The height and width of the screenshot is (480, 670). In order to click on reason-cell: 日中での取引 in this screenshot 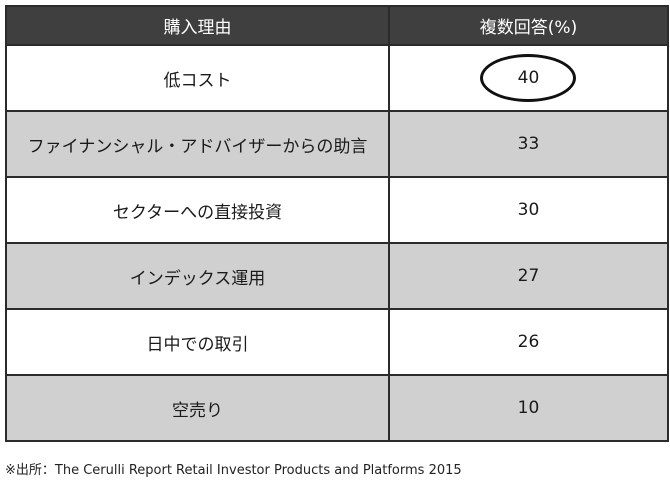, I will do `click(197, 342)`.